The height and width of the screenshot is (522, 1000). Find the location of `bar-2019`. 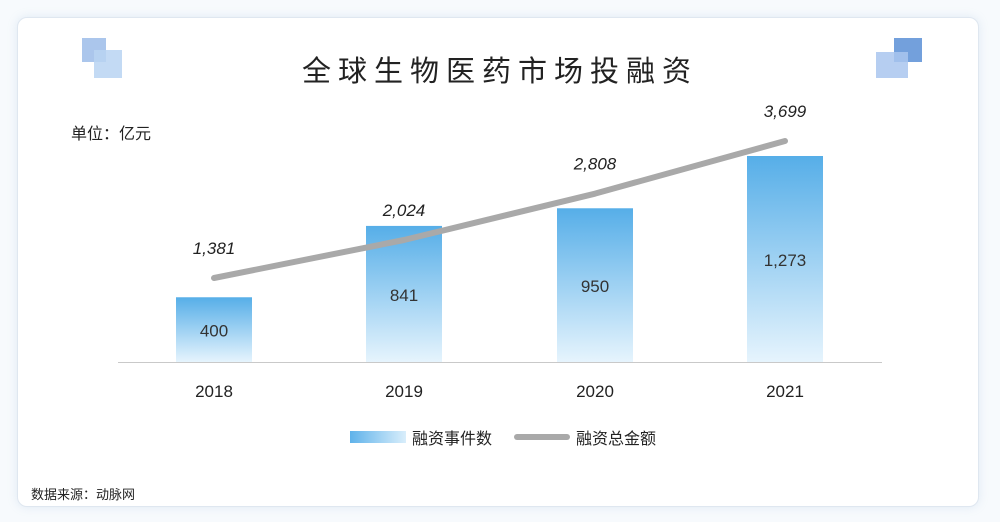

bar-2019 is located at coordinates (404, 293).